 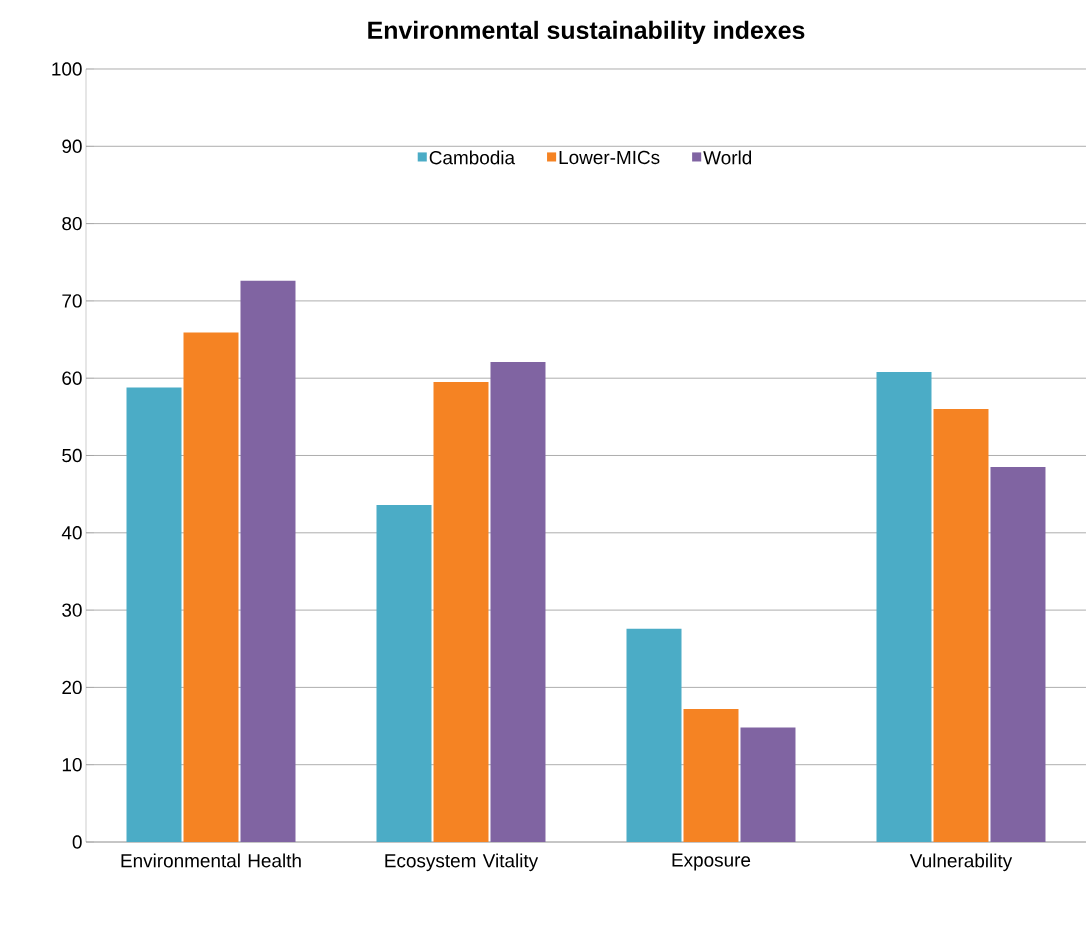 I want to click on y-tick-label: 90, so click(x=72, y=146).